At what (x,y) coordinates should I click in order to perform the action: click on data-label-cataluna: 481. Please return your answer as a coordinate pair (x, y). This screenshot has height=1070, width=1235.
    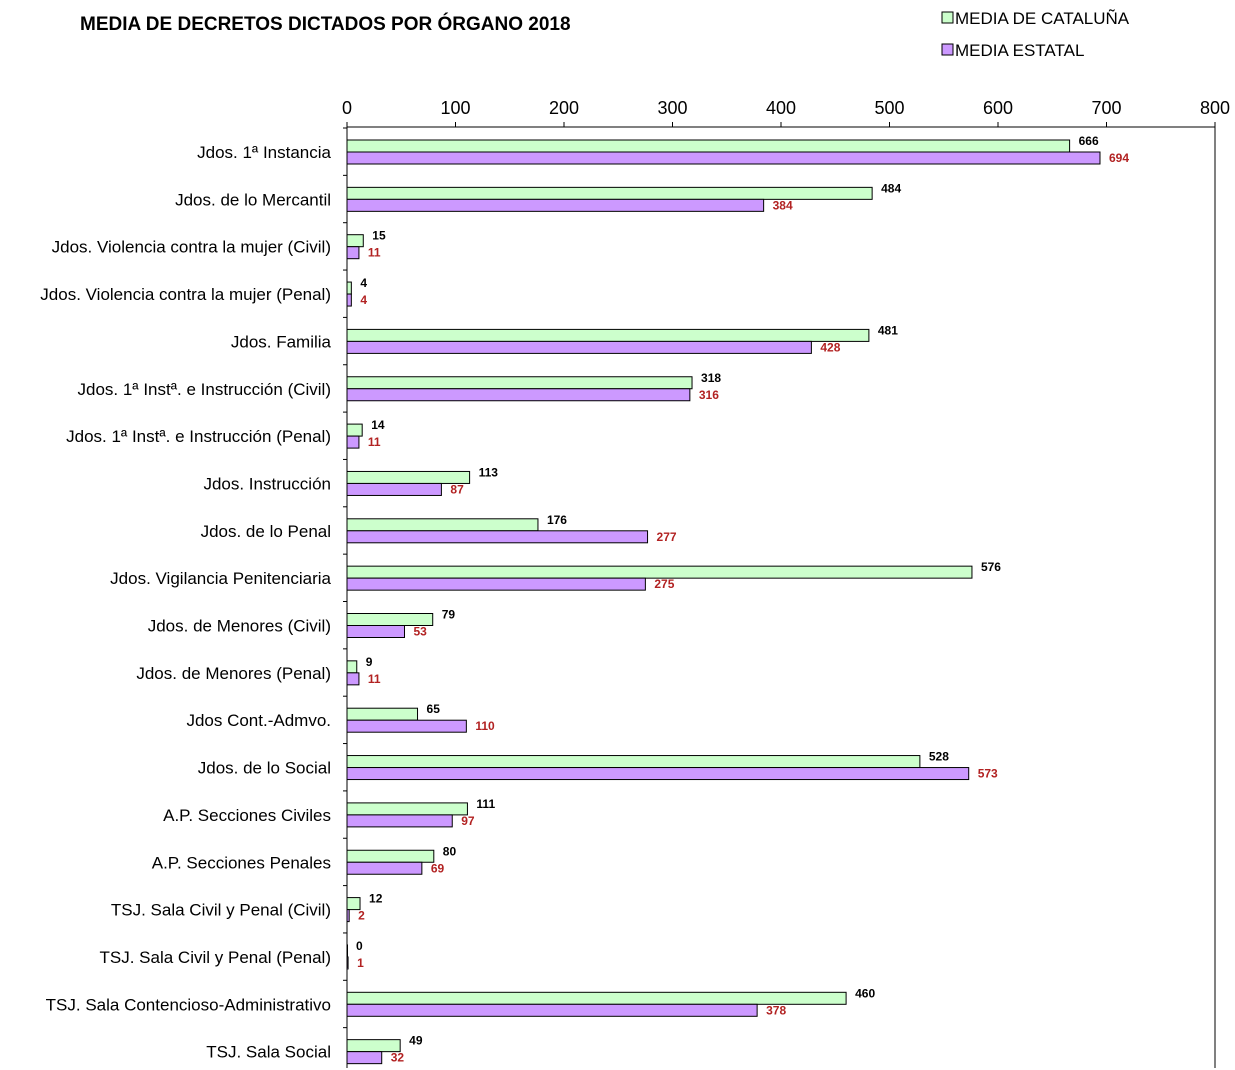
    Looking at the image, I should click on (888, 330).